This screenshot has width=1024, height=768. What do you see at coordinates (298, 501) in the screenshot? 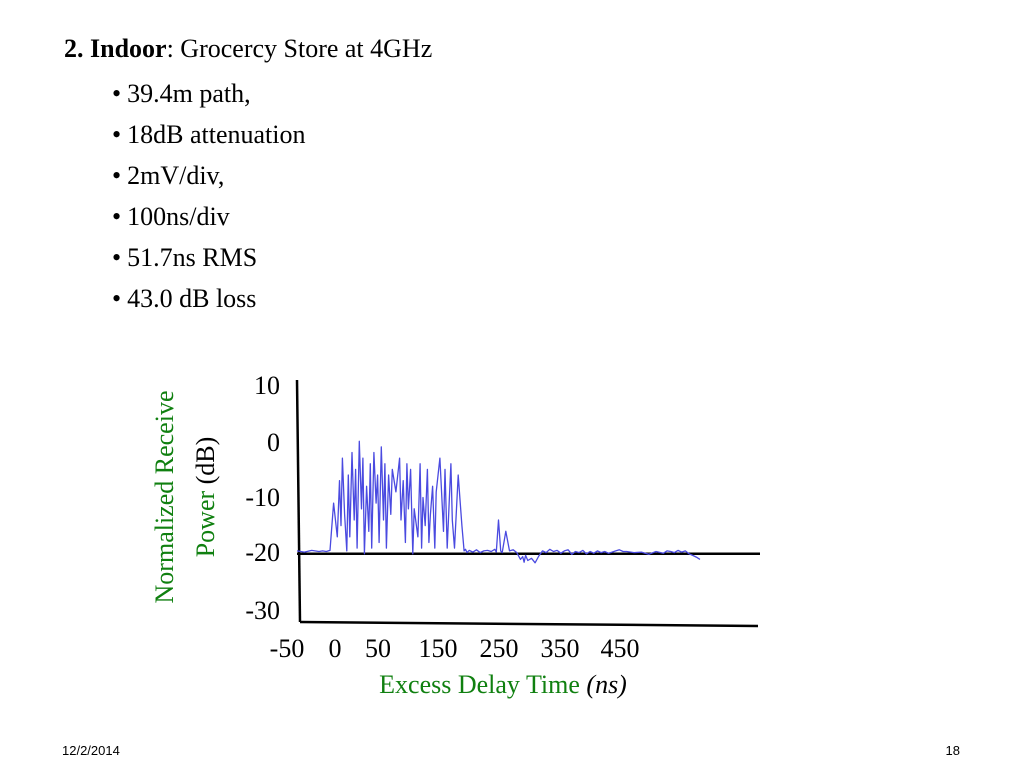
I see `y-axis` at bounding box center [298, 501].